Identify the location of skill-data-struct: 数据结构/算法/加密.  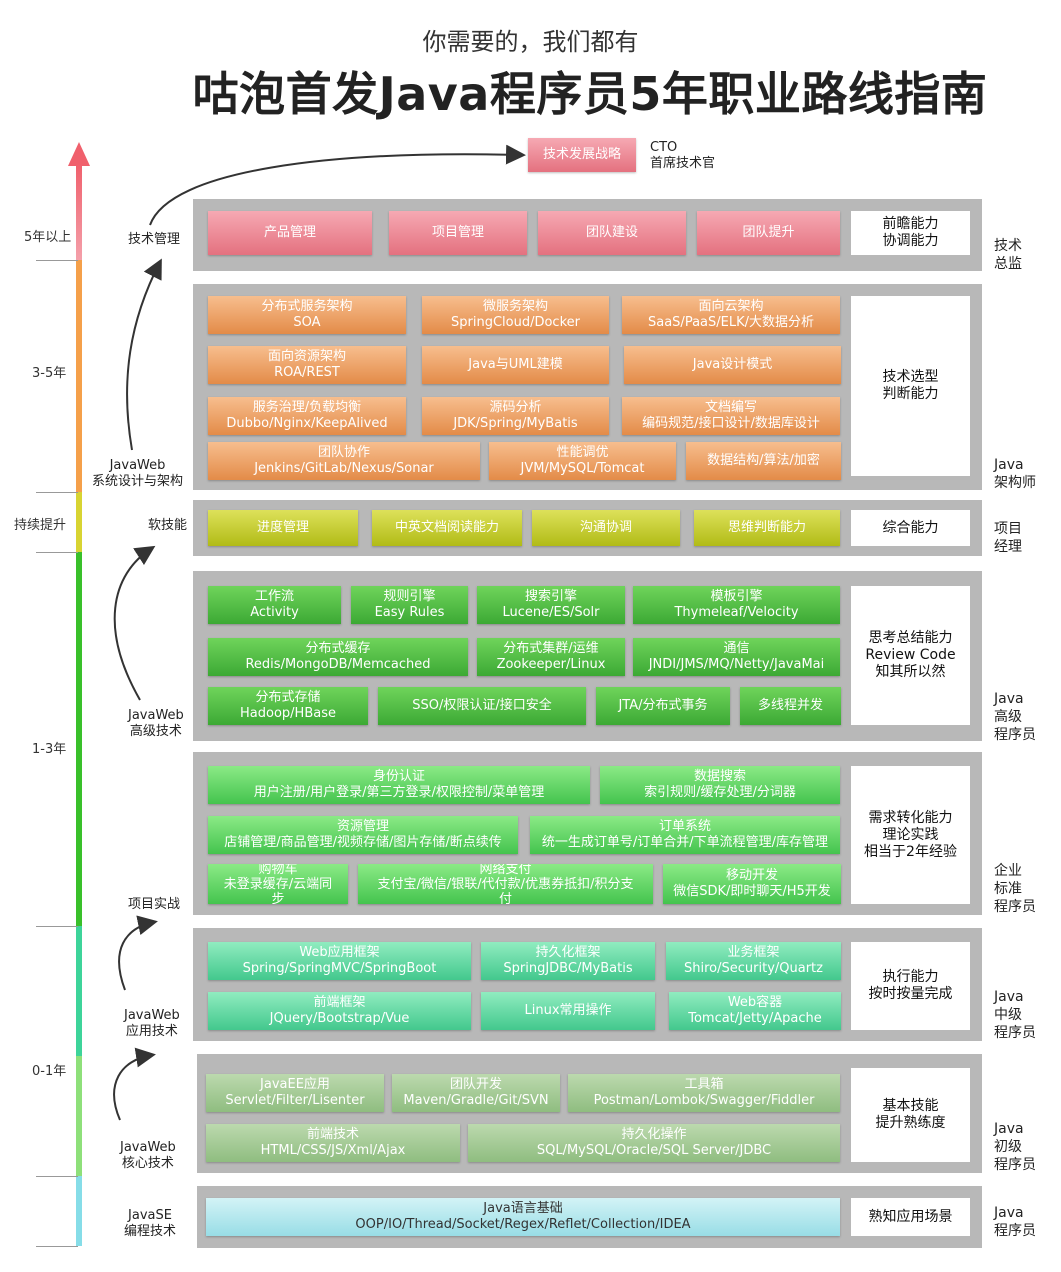
(763, 461).